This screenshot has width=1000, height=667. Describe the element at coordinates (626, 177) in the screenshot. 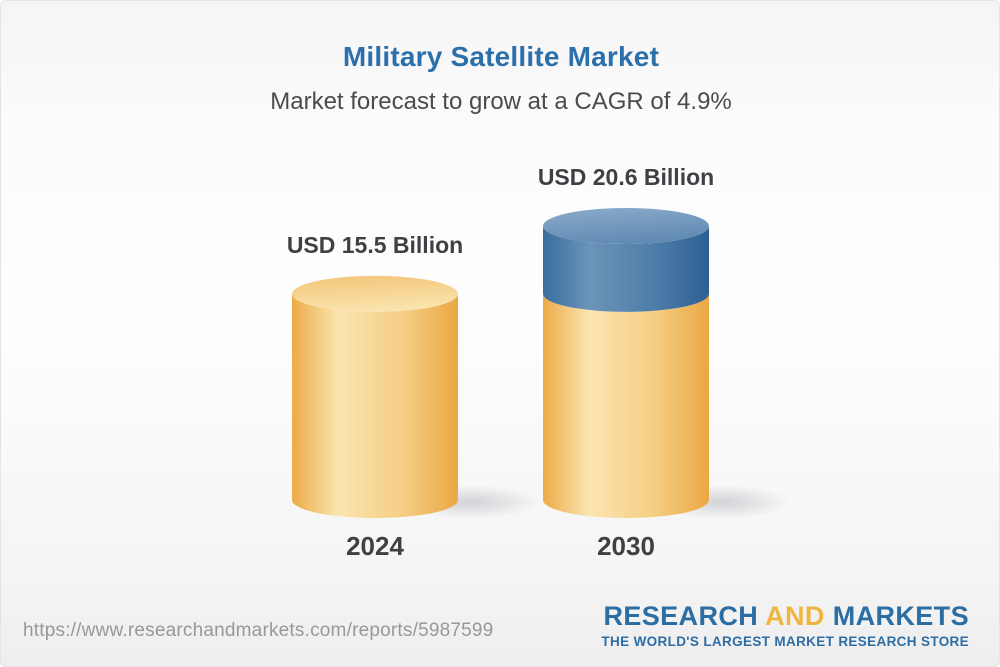

I see `value-label-2030: USD 20.6 Billion` at that location.